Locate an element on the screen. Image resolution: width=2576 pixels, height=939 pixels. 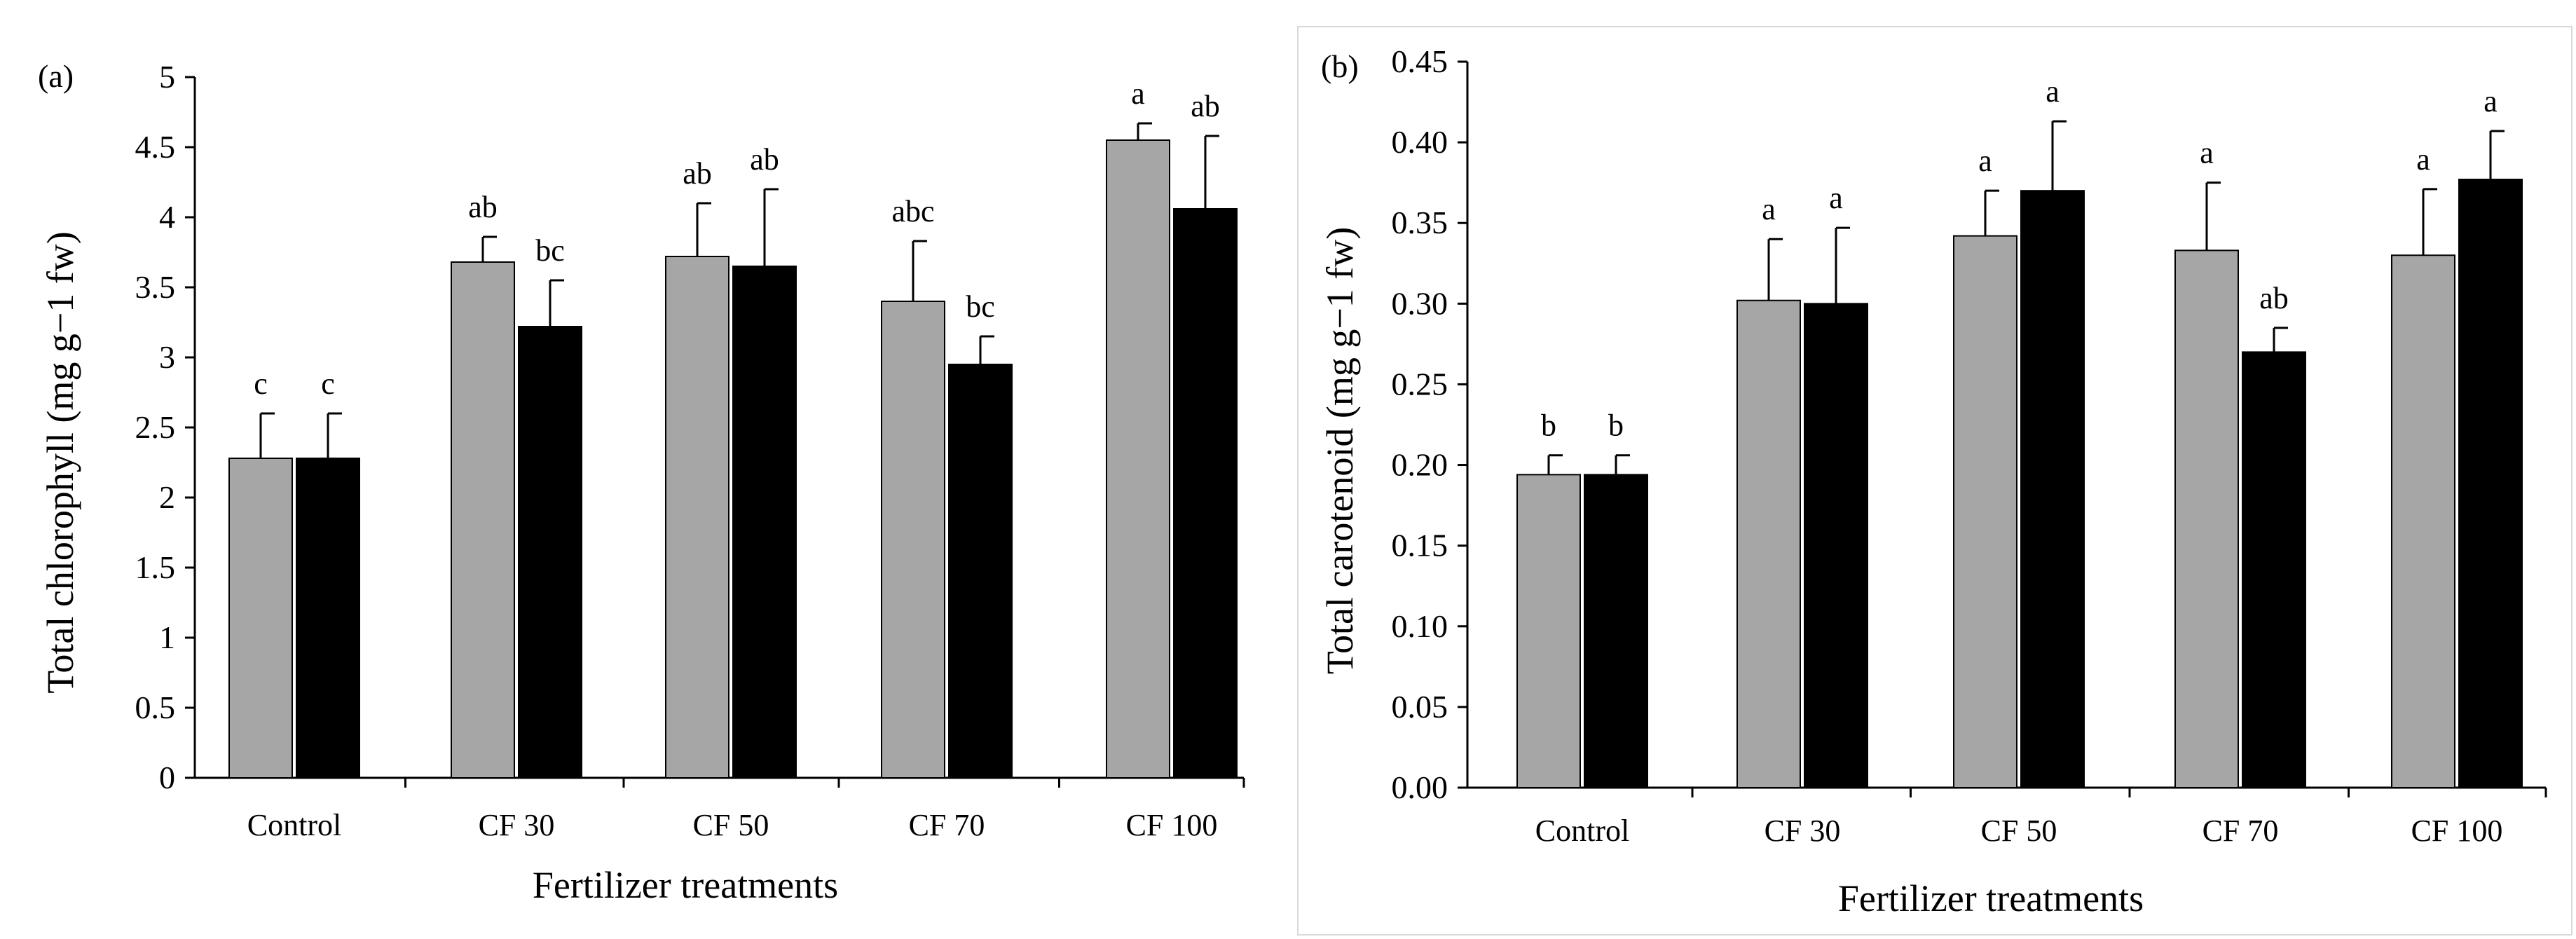
panel-b-y-tick-label: 0.10 is located at coordinates (1420, 626).